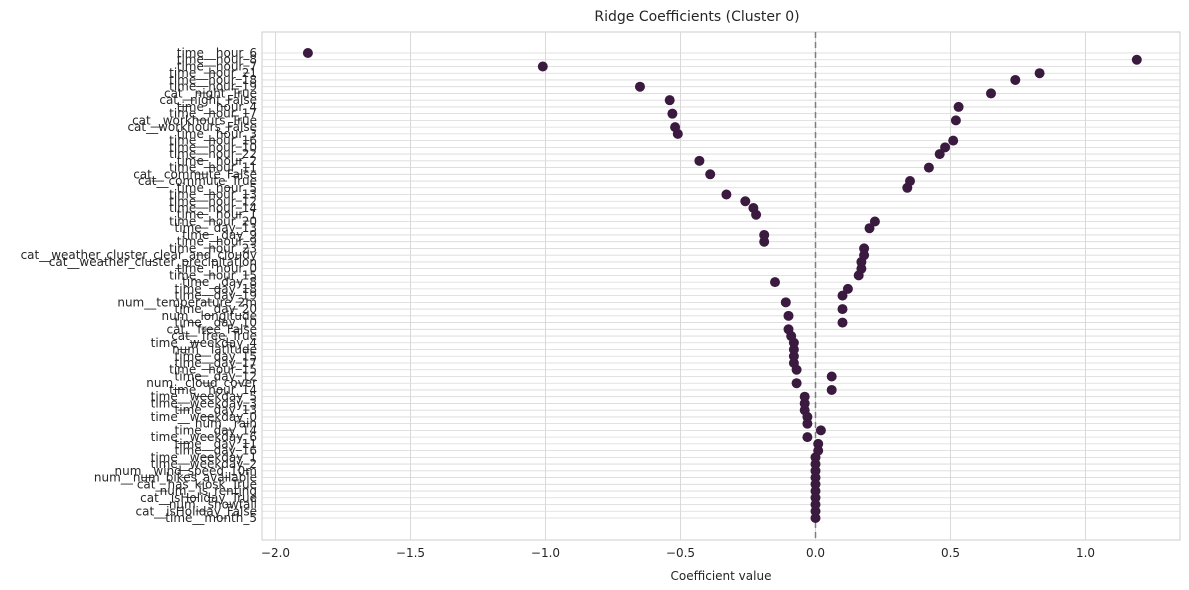  What do you see at coordinates (217, 66) in the screenshot?
I see `y-tick-label: time__hour_7` at bounding box center [217, 66].